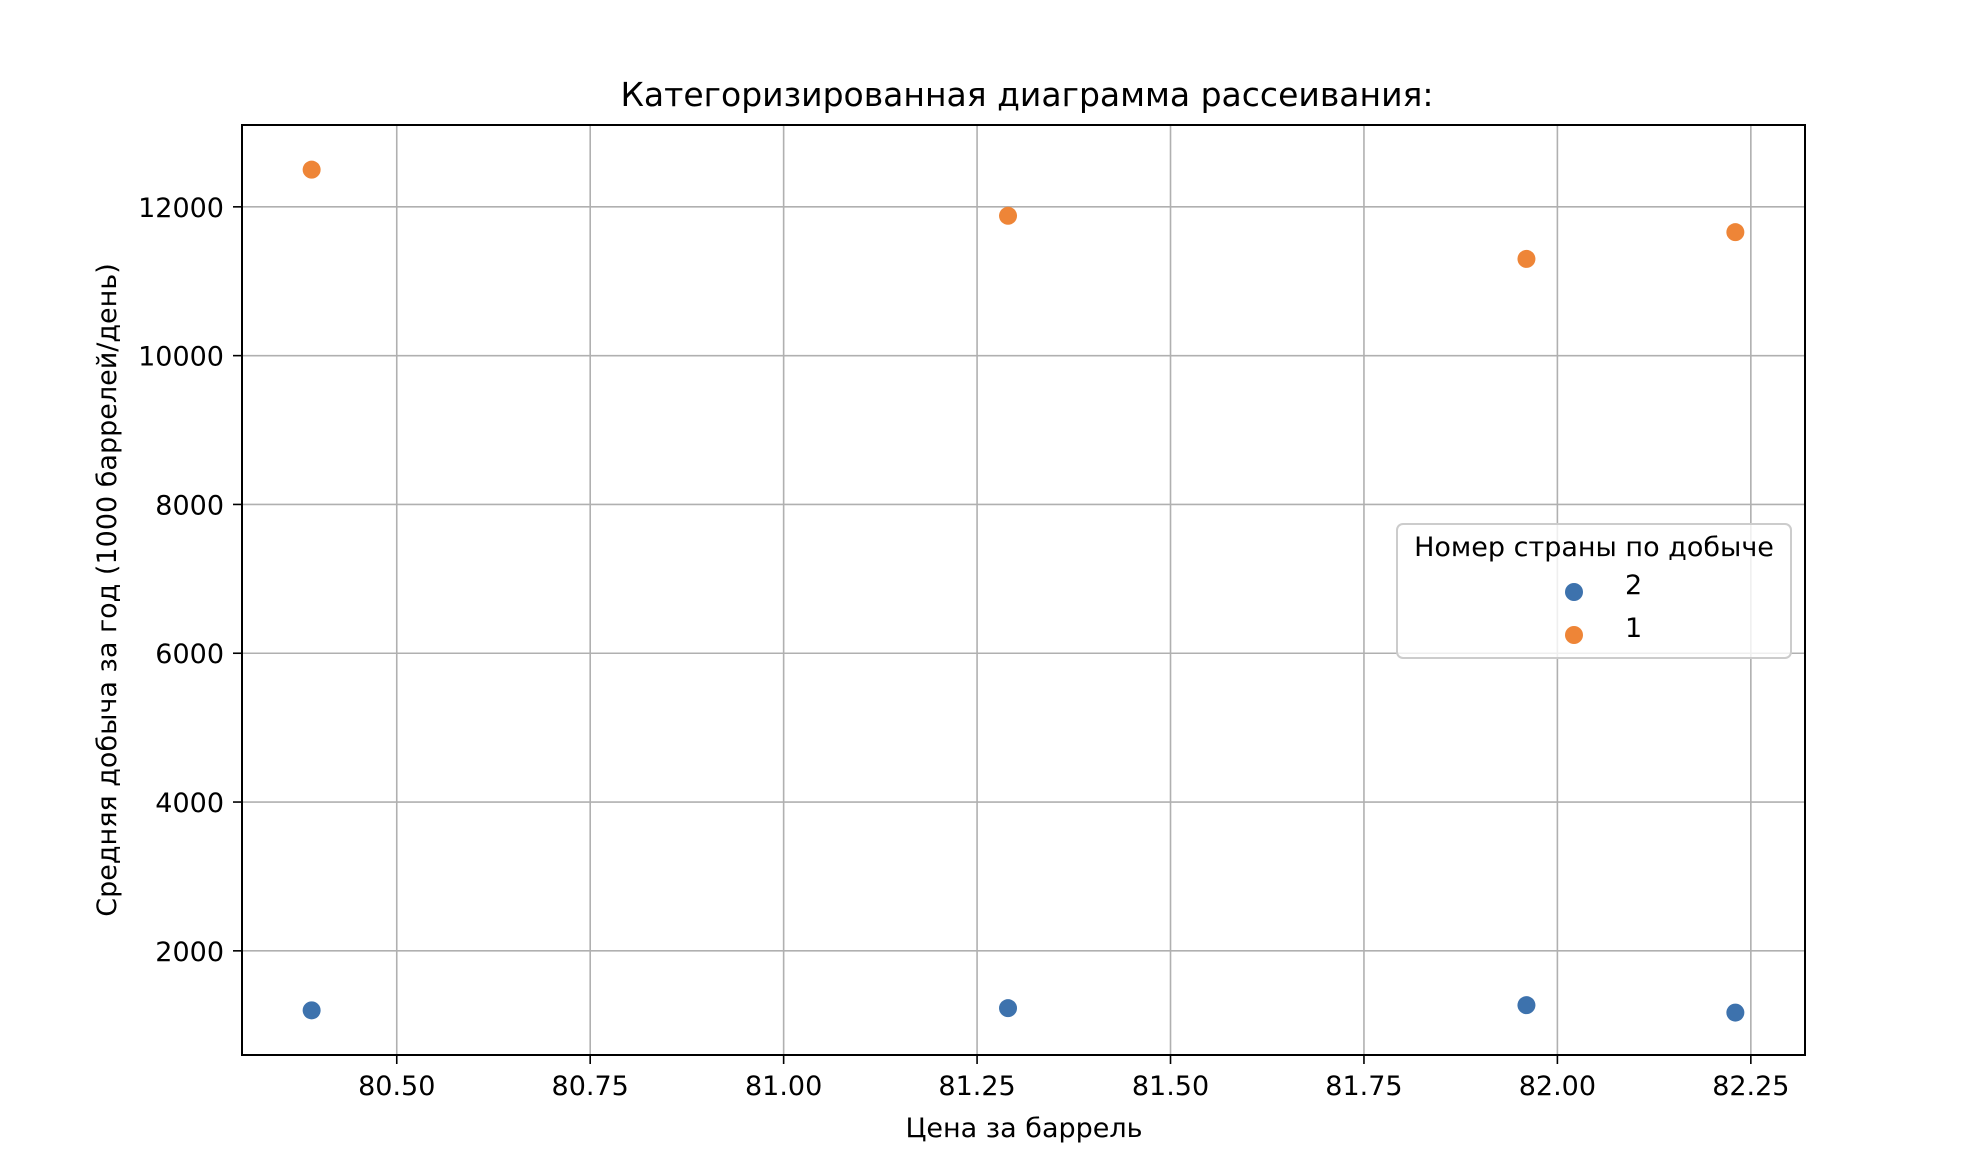 The height and width of the screenshot is (1170, 1978). I want to click on legend-title: Номер страны по добыче, so click(1594, 547).